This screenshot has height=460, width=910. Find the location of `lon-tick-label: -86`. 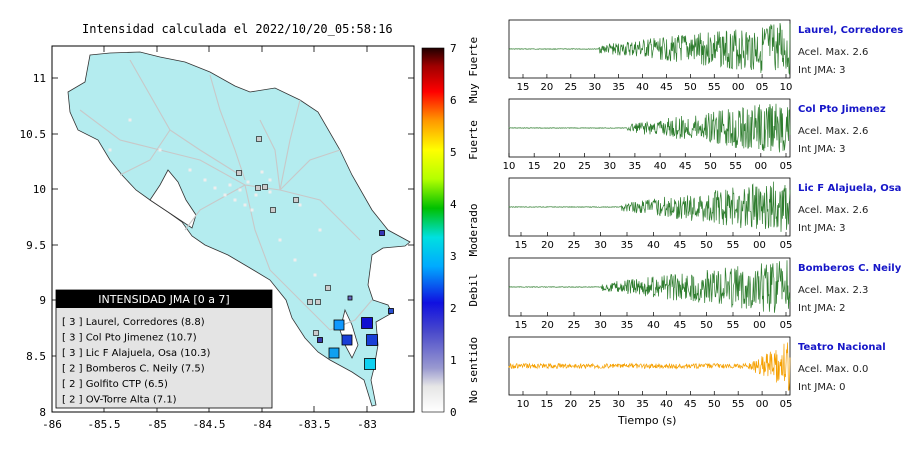

lon-tick-label: -86 is located at coordinates (52, 424).